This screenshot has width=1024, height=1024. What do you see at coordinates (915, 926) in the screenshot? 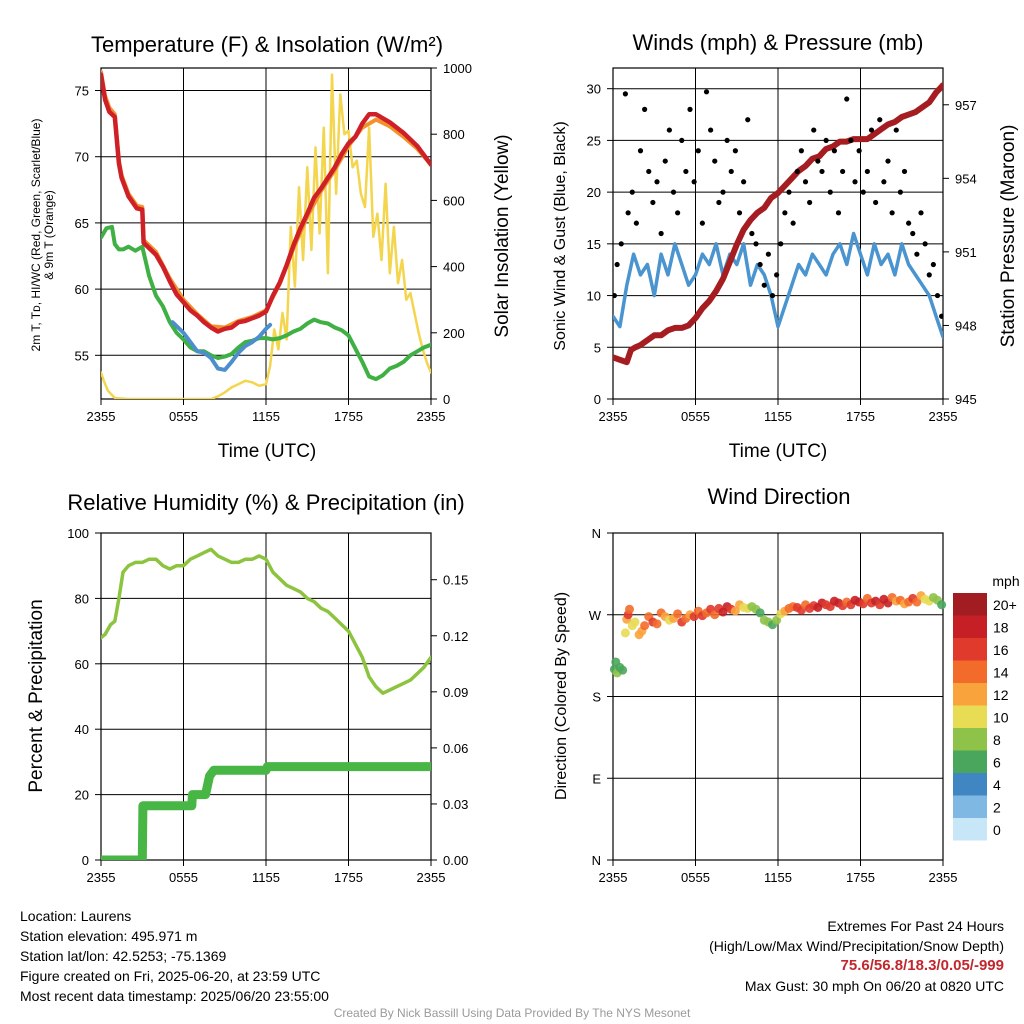
I see `extremes-title: Extremes For Past 24 Hours` at bounding box center [915, 926].